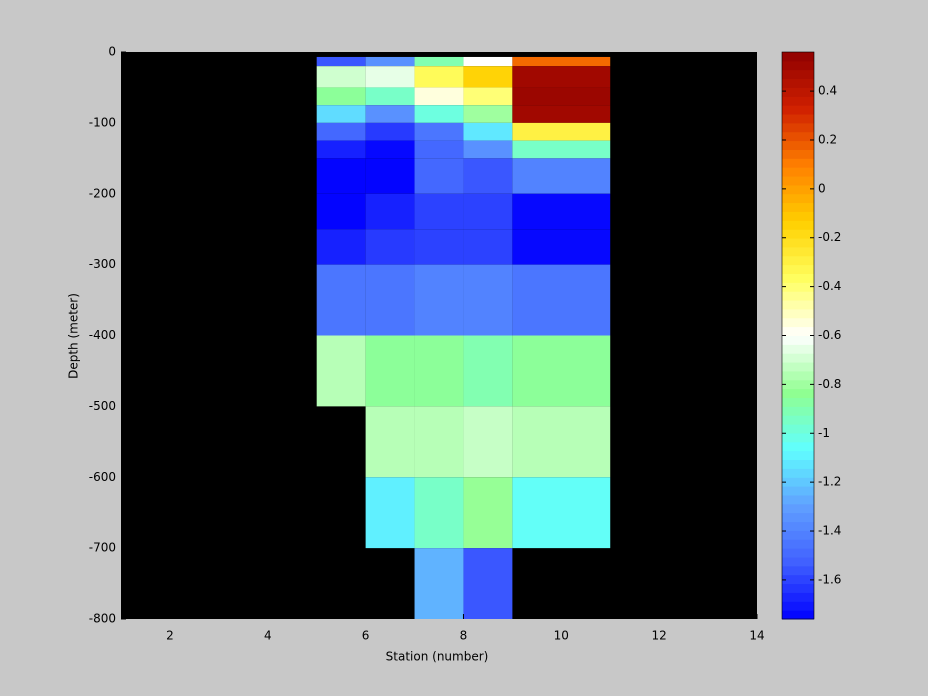 The height and width of the screenshot is (696, 928). What do you see at coordinates (102, 406) in the screenshot?
I see `y-tick-label: -500` at bounding box center [102, 406].